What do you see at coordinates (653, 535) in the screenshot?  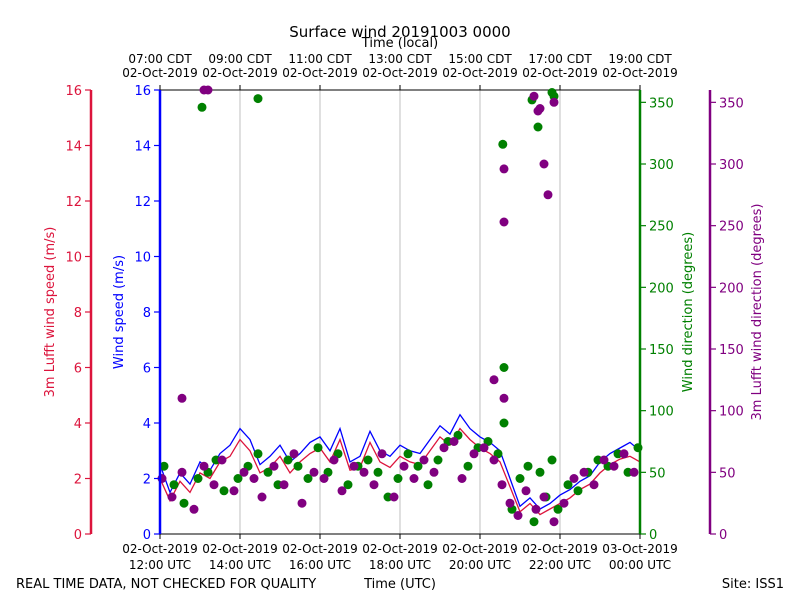 I see `y-tick-label-direction: 0` at bounding box center [653, 535].